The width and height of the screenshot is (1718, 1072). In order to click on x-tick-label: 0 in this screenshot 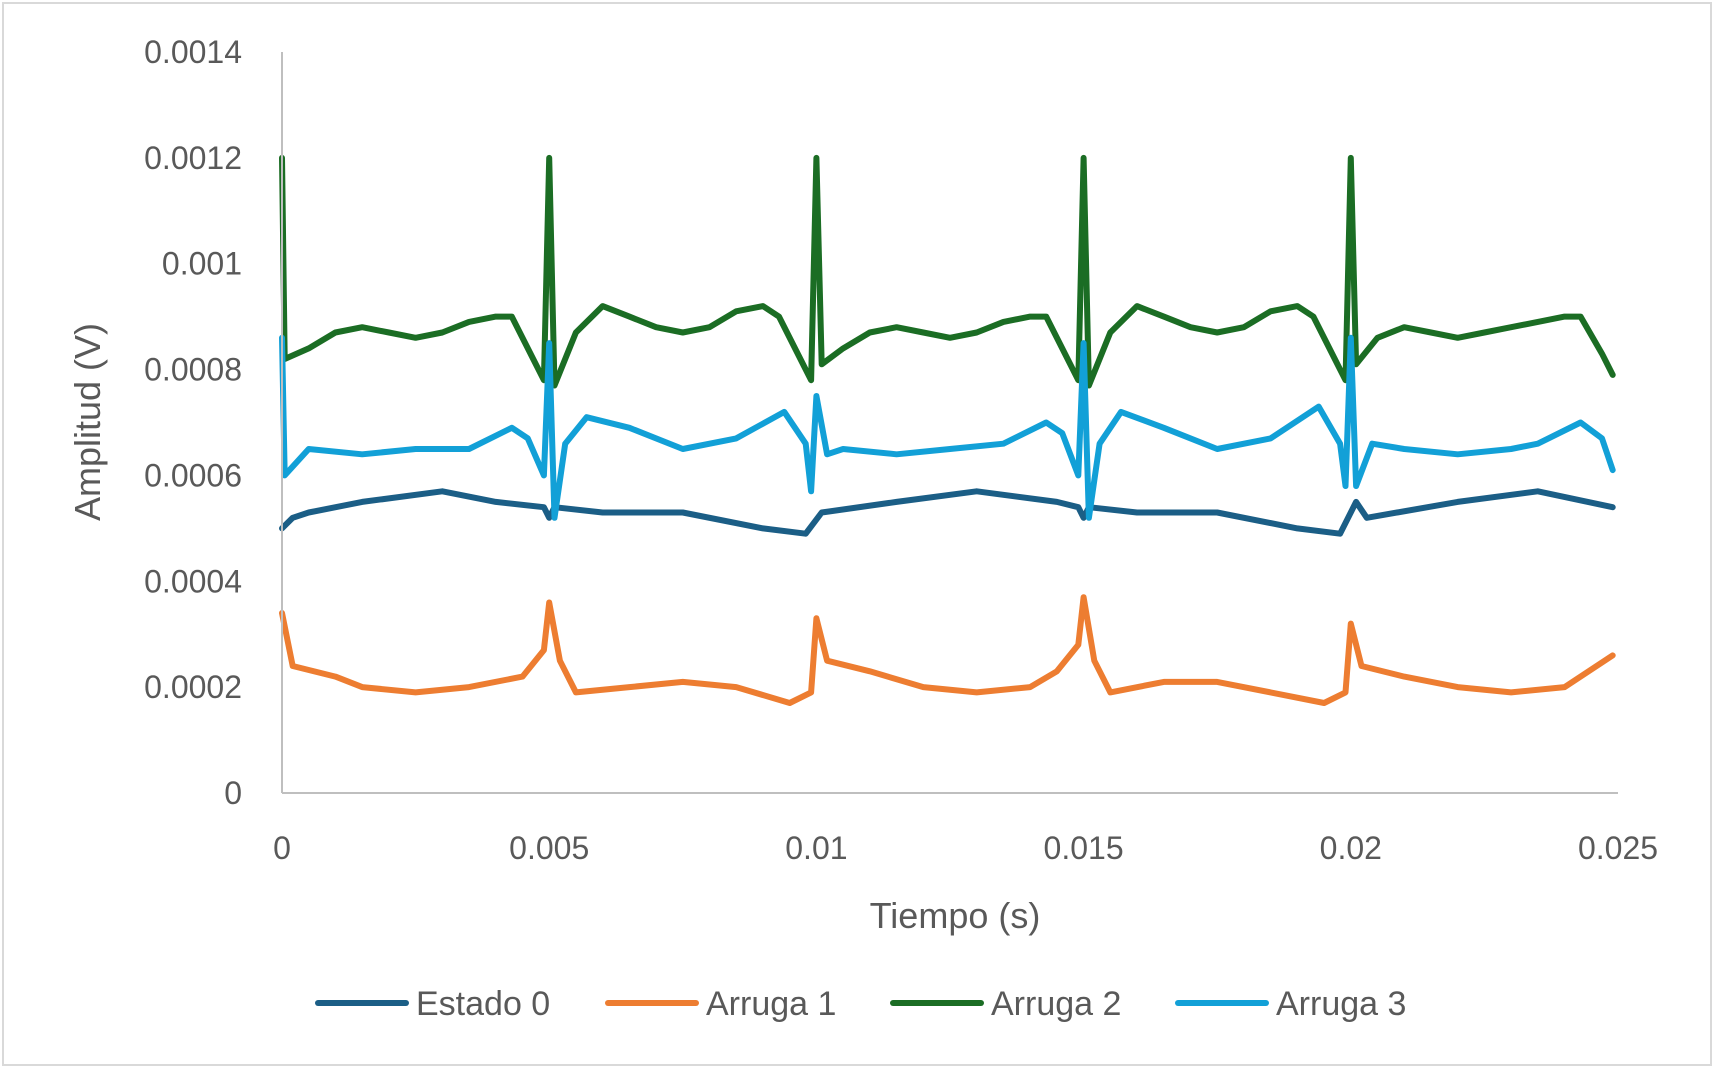, I will do `click(282, 848)`.